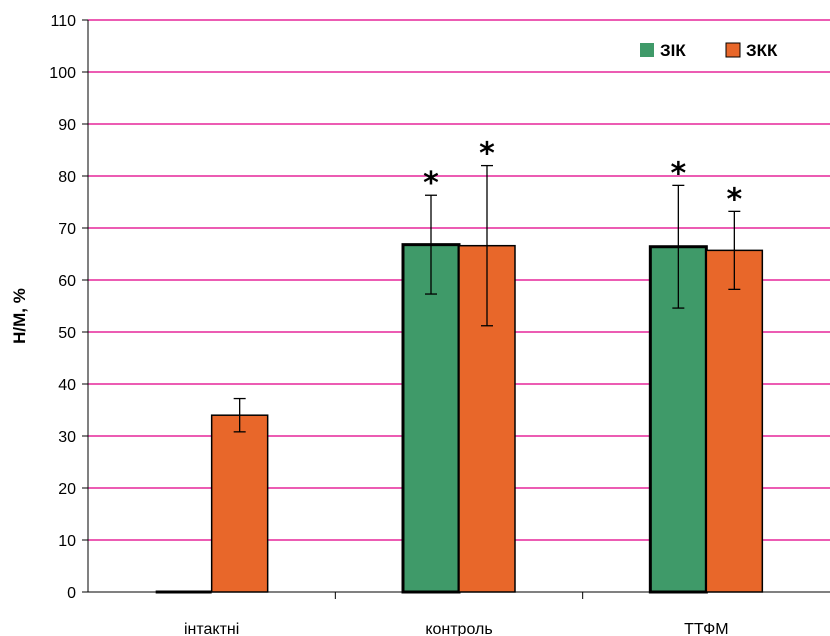 Image resolution: width=830 pixels, height=636 pixels. What do you see at coordinates (67, 489) in the screenshot?
I see `y-tick-label: 20` at bounding box center [67, 489].